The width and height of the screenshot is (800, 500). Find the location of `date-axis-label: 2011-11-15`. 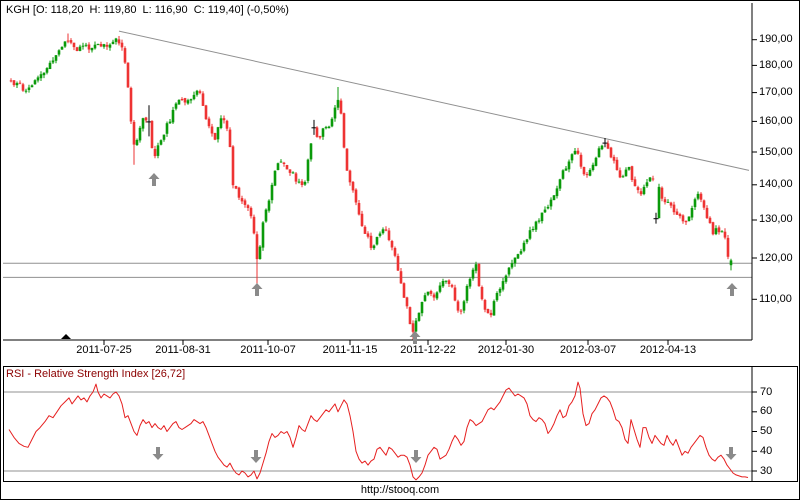

date-axis-label: 2011-11-15 is located at coordinates (350, 350).